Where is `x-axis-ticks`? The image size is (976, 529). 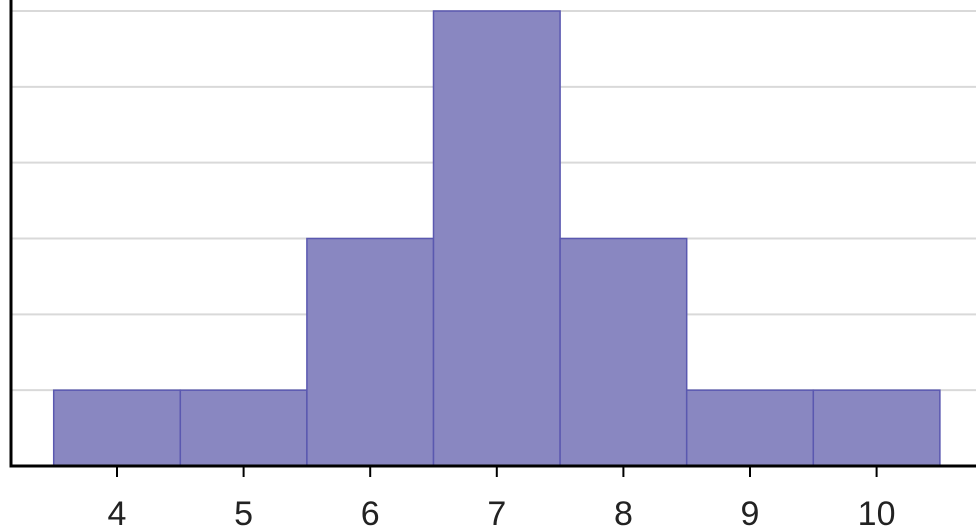 x-axis-ticks is located at coordinates (497, 471).